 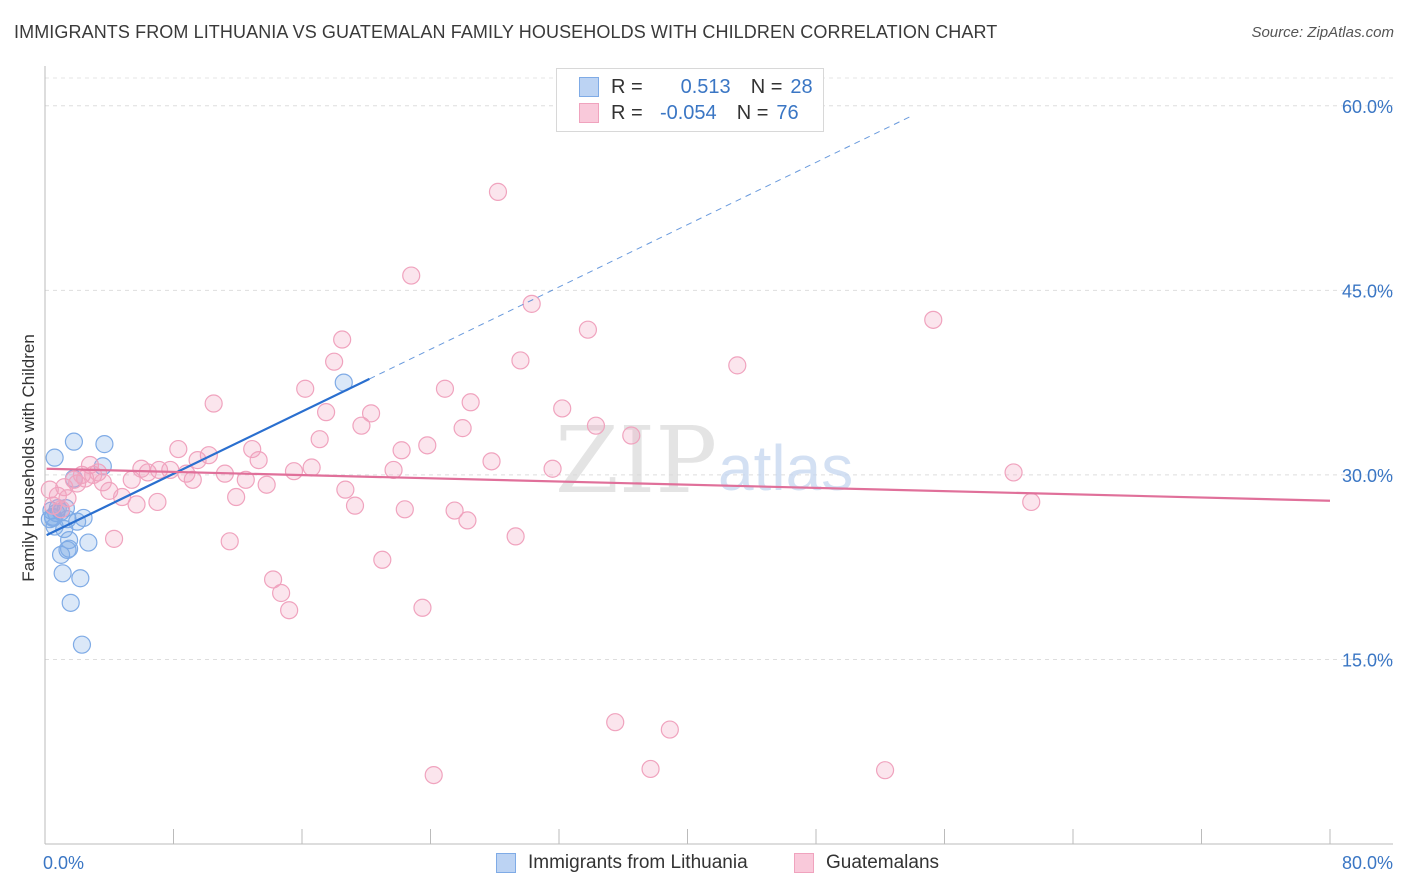 I want to click on legend-r-value: -0.054, so click(x=688, y=112).